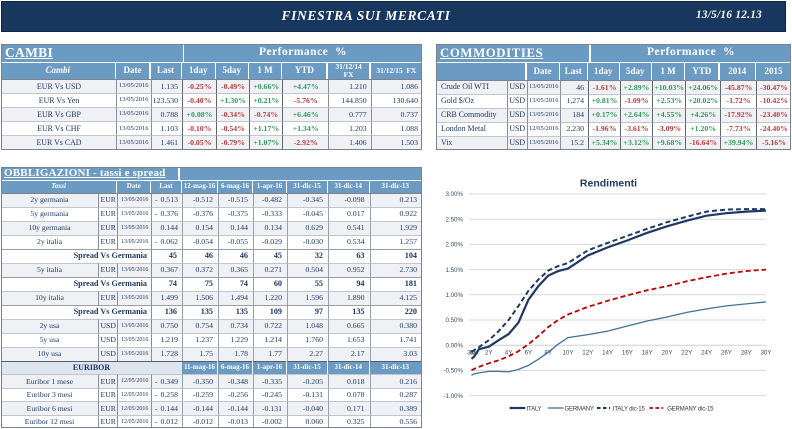 The width and height of the screenshot is (792, 429). Describe the element at coordinates (579, 409) in the screenshot. I see `svg-text: GERMANY` at that location.